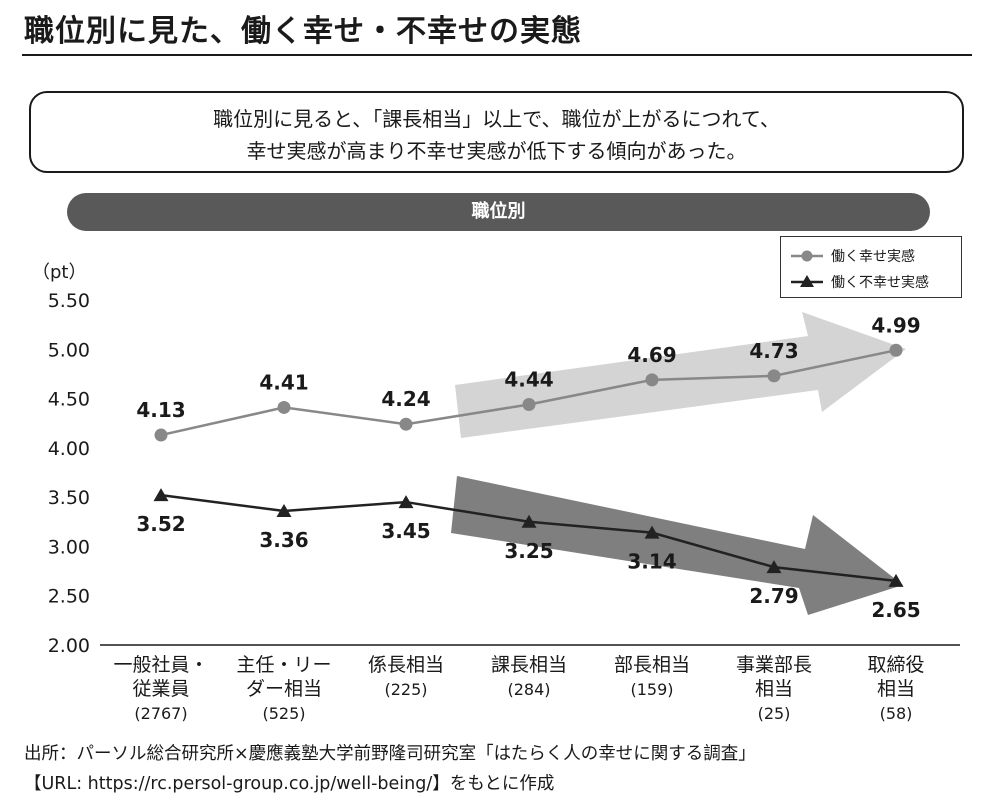 The height and width of the screenshot is (805, 1000). I want to click on y-tick-label: 4.00, so click(69, 449).